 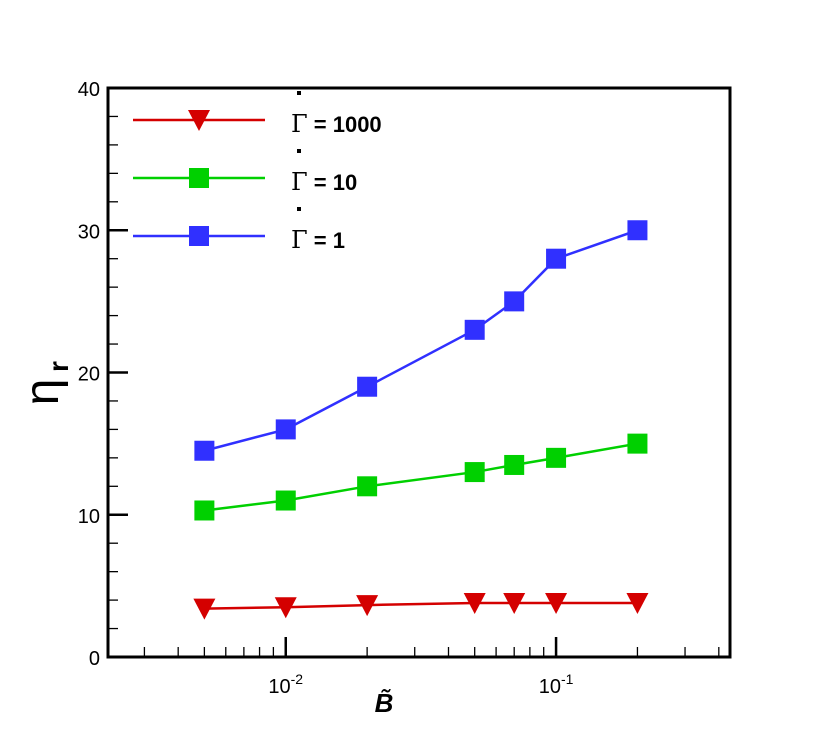 What do you see at coordinates (556, 684) in the screenshot?
I see `x-tick-label: 10⁻¹` at bounding box center [556, 684].